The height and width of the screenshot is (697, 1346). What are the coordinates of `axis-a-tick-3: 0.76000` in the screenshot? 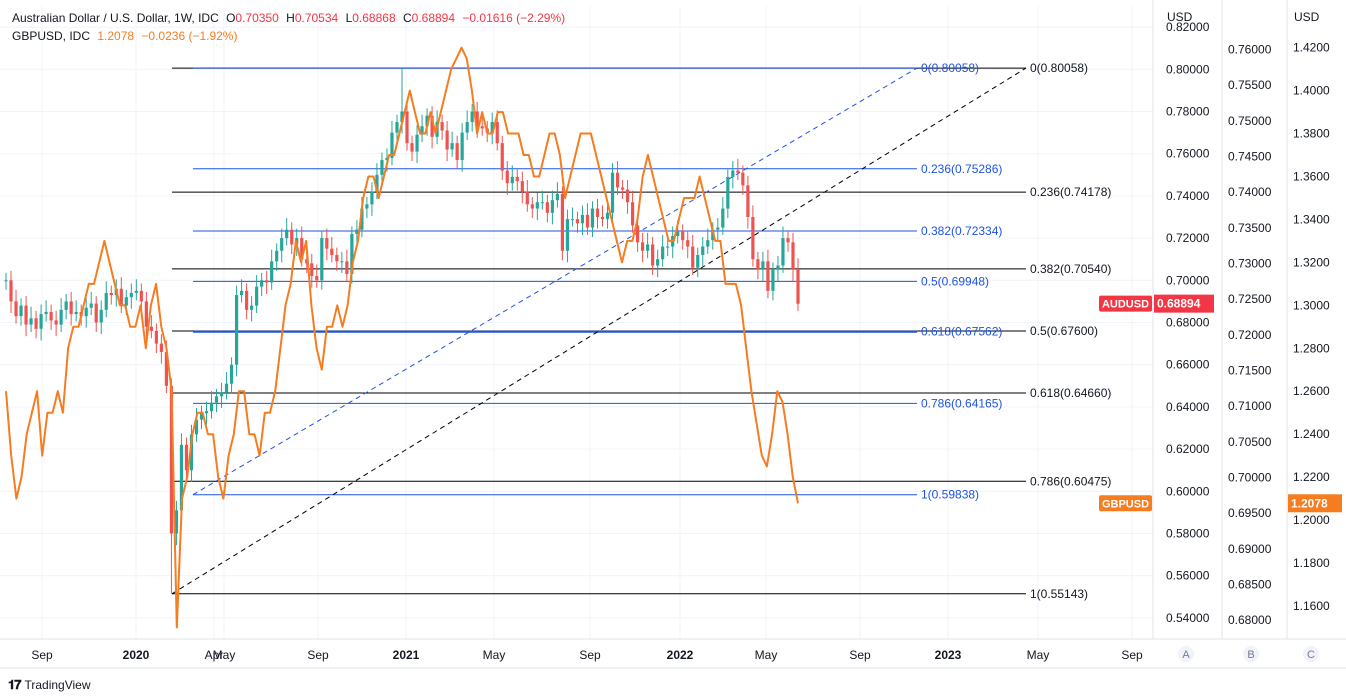 It's located at (1188, 154).